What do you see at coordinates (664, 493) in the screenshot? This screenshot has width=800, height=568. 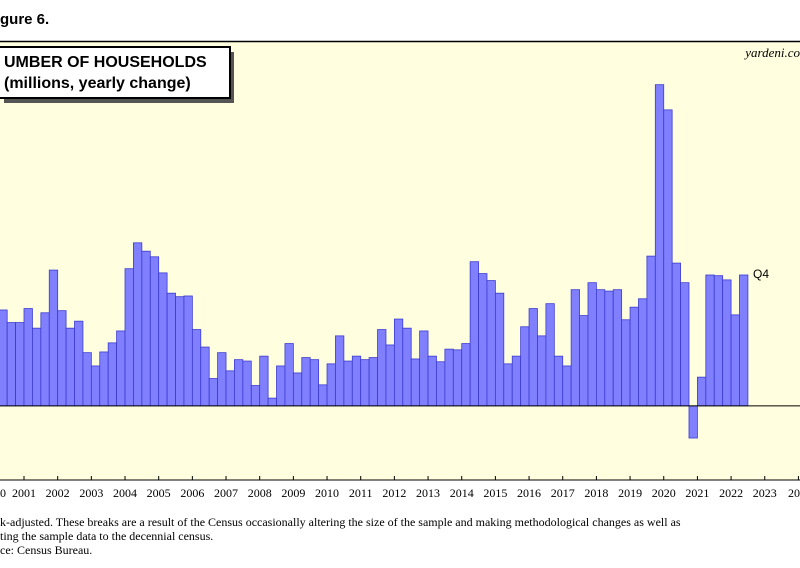 I see `x-tick-label: 2020` at bounding box center [664, 493].